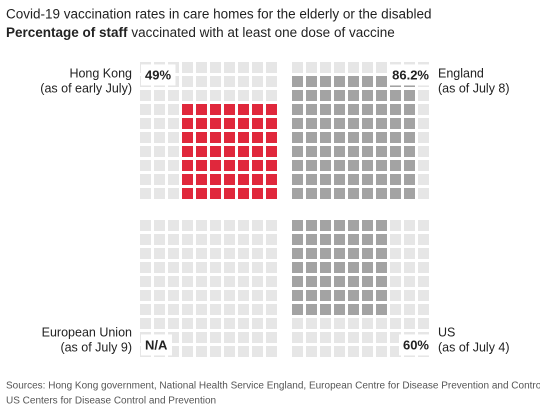  What do you see at coordinates (416, 344) in the screenshot?
I see `value-label: 60%` at bounding box center [416, 344].